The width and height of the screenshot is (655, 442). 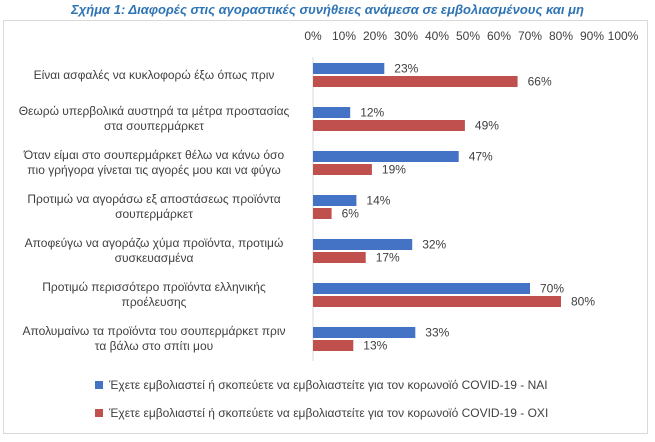 I want to click on x-tick-label: 80%, so click(x=561, y=36).